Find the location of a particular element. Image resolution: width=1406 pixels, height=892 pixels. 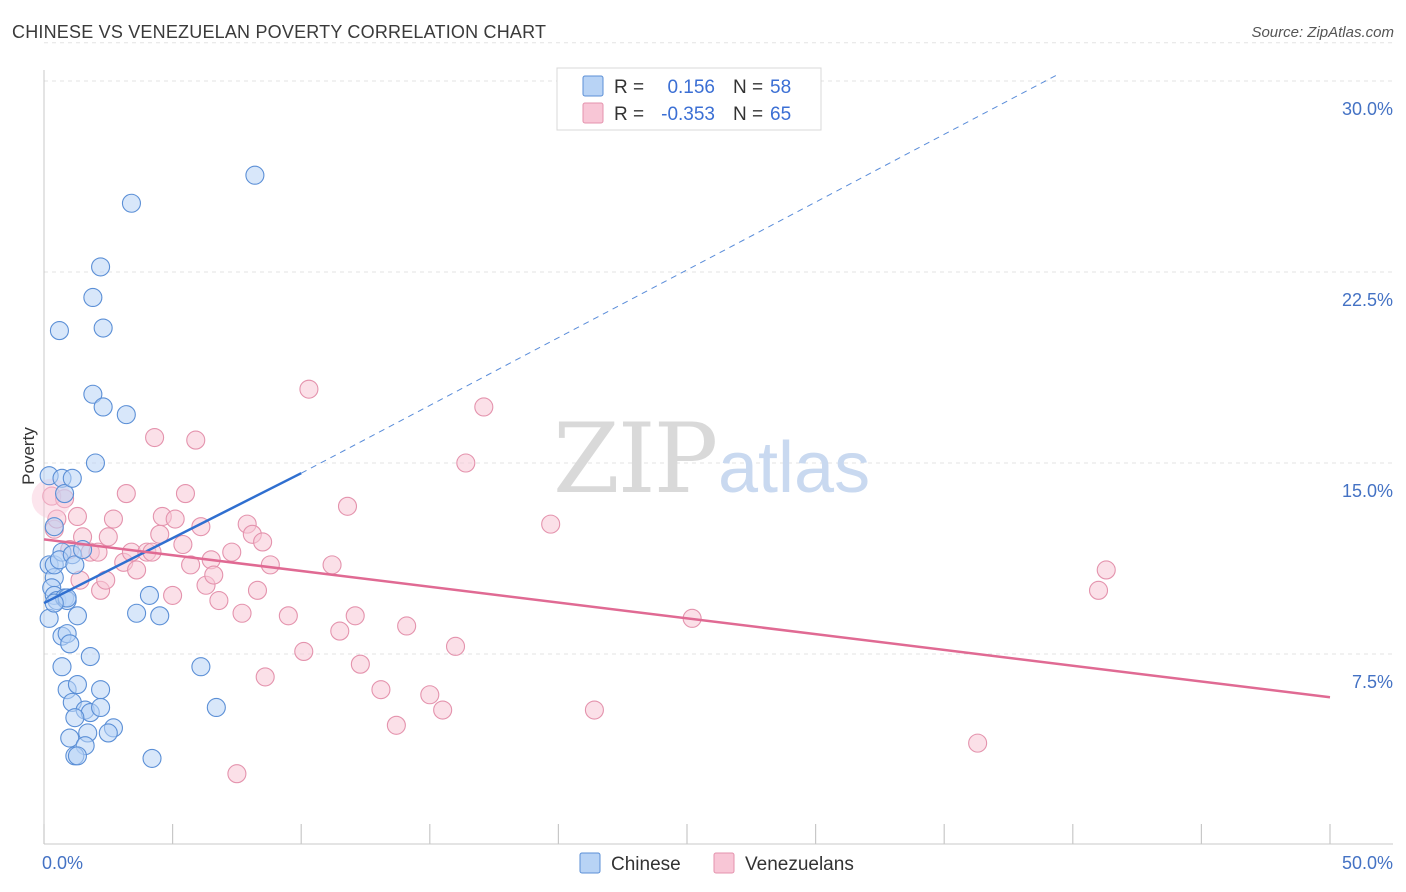

chinese-points is located at coordinates (152, 466).